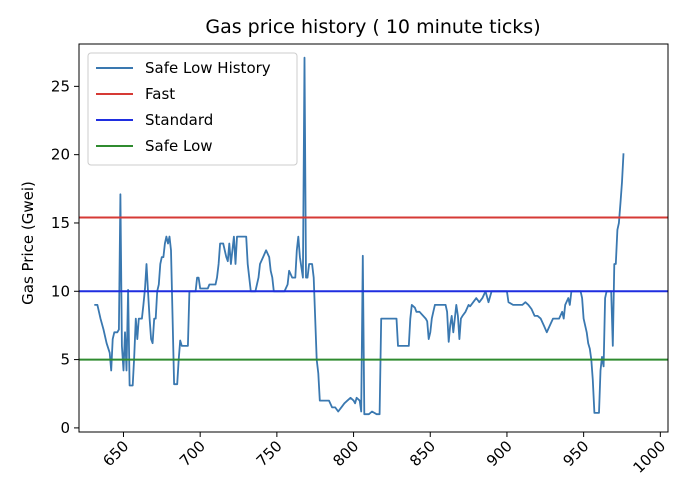  What do you see at coordinates (28, 243) in the screenshot?
I see `y-axis-label: Gas Price (Gwei)` at bounding box center [28, 243].